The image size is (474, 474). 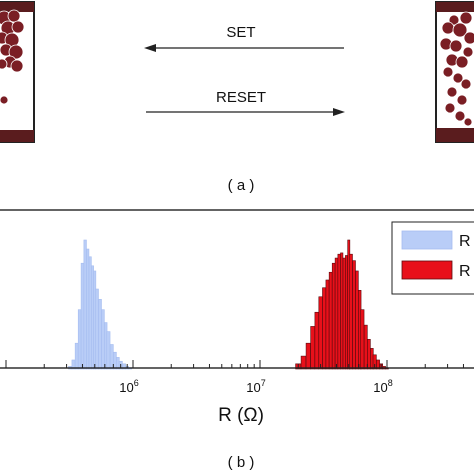 What do you see at coordinates (241, 462) in the screenshot?
I see `panel-b-label: ( b )` at bounding box center [241, 462].